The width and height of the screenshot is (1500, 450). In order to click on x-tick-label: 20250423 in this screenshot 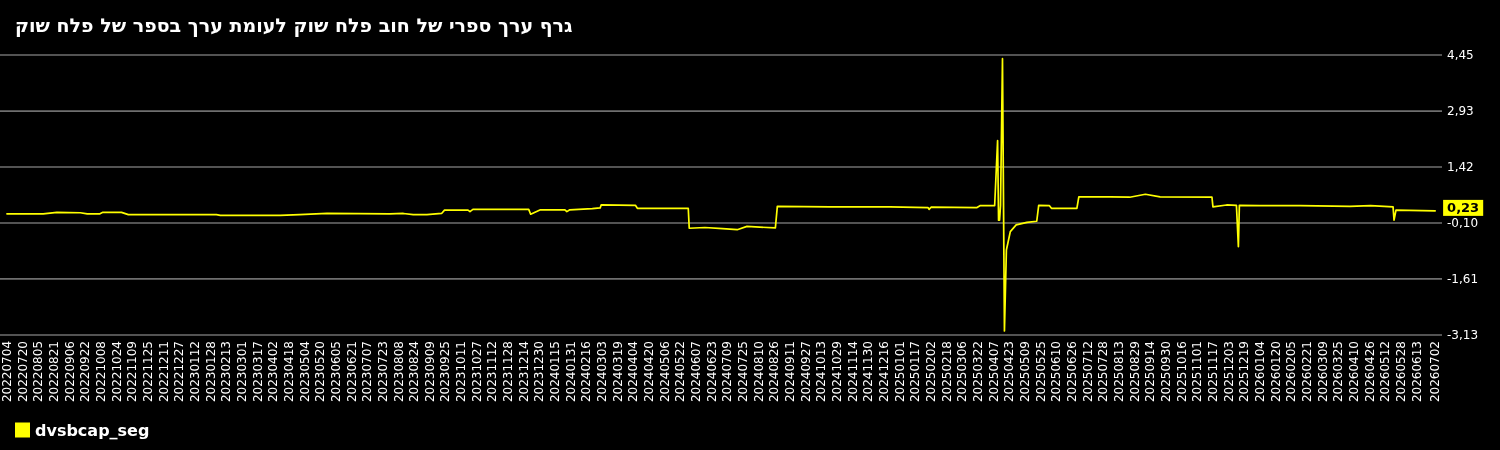, I will do `click(1009, 372)`.